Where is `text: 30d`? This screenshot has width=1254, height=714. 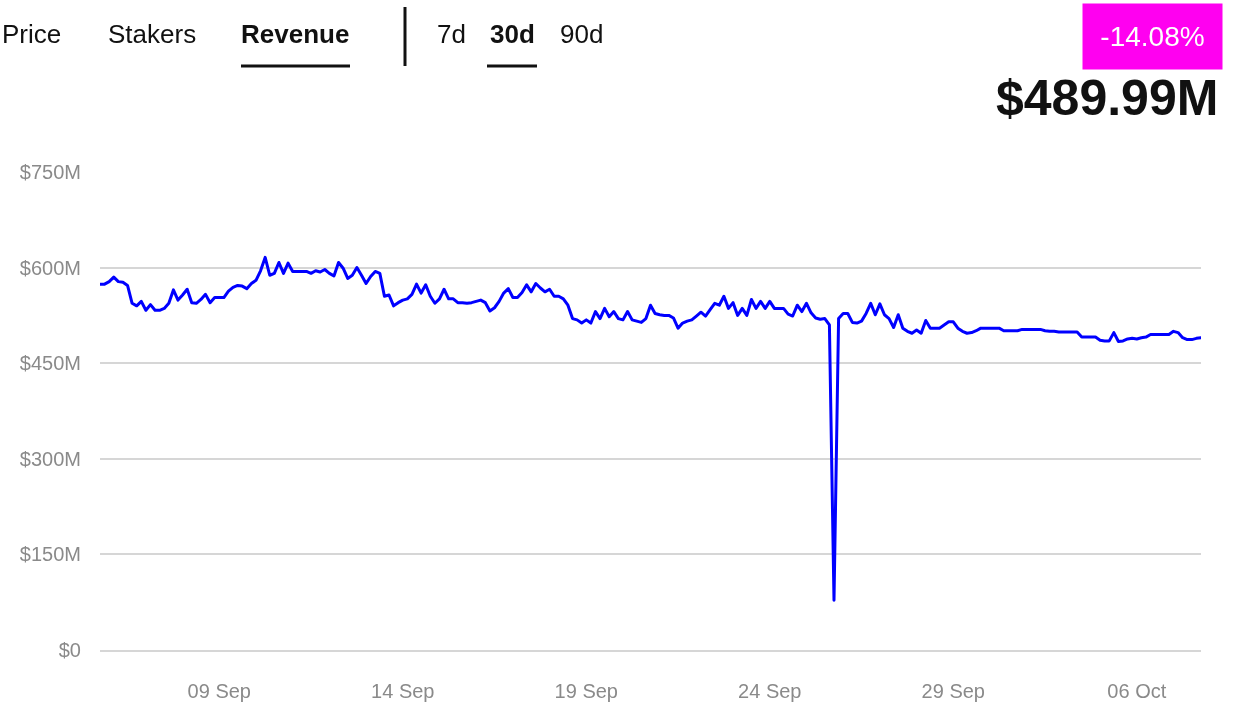 text: 30d is located at coordinates (512, 34).